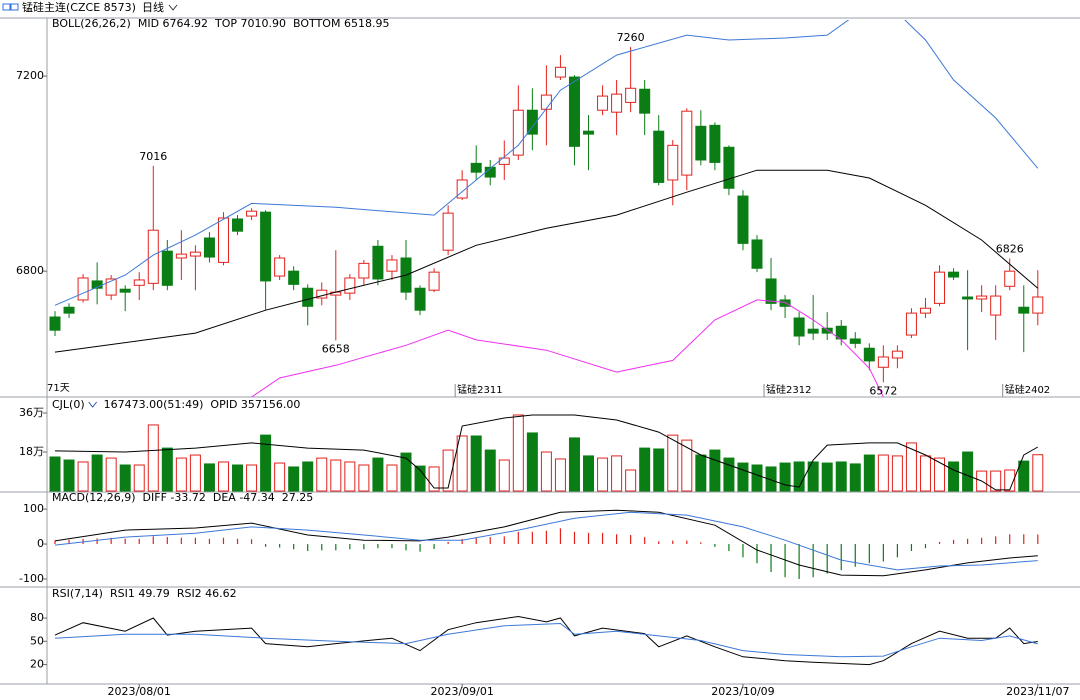 The image size is (1080, 700). Describe the element at coordinates (31, 578) in the screenshot. I see `y-tick-label: -100` at that location.